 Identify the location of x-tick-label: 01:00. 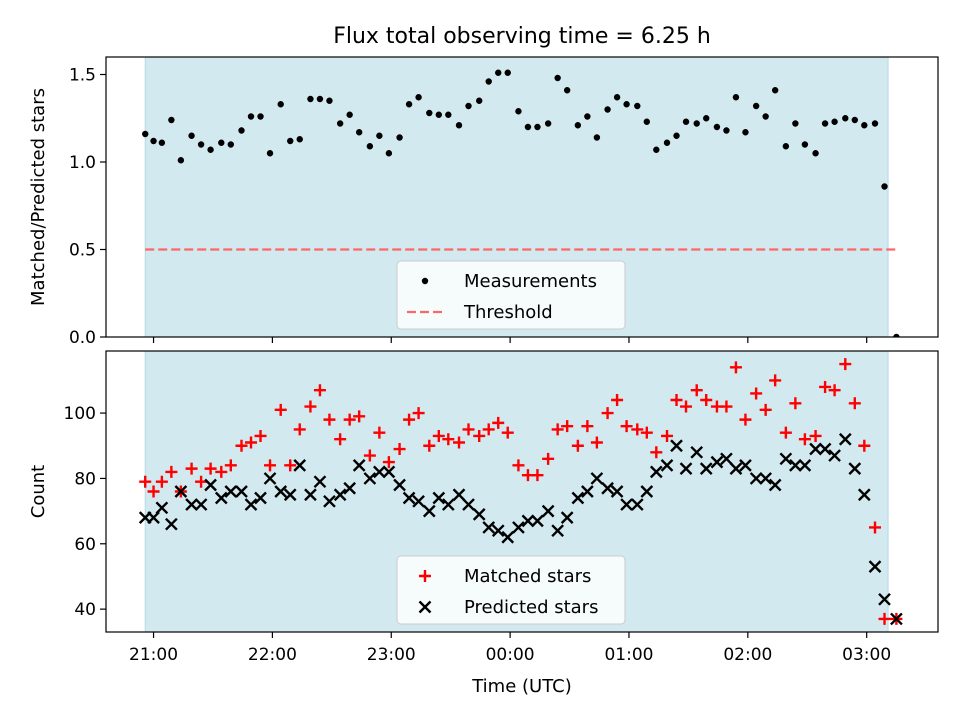
(628, 655).